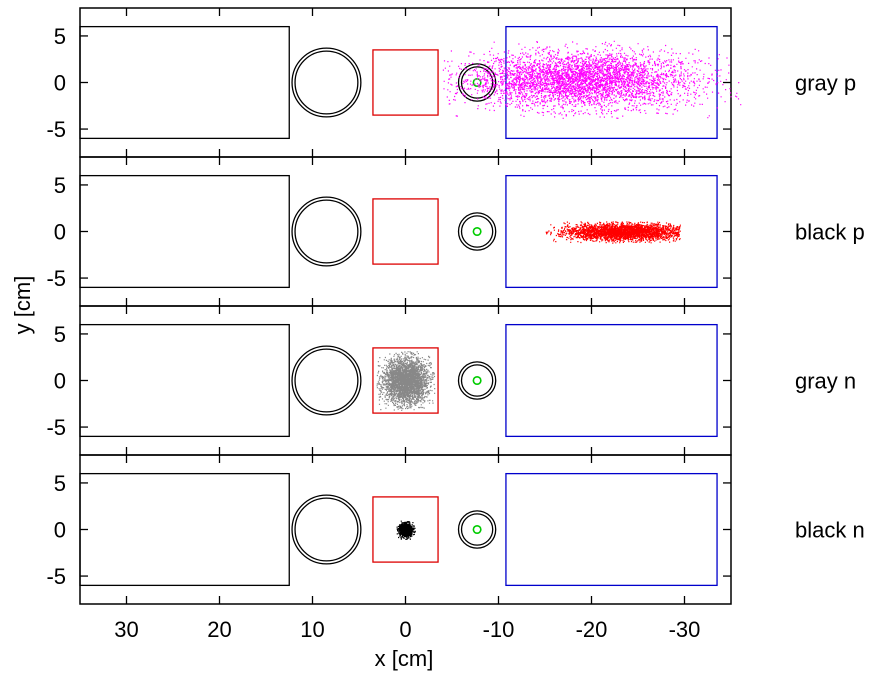 This screenshot has height=673, width=882. I want to click on panel-label: gray n, so click(825, 381).